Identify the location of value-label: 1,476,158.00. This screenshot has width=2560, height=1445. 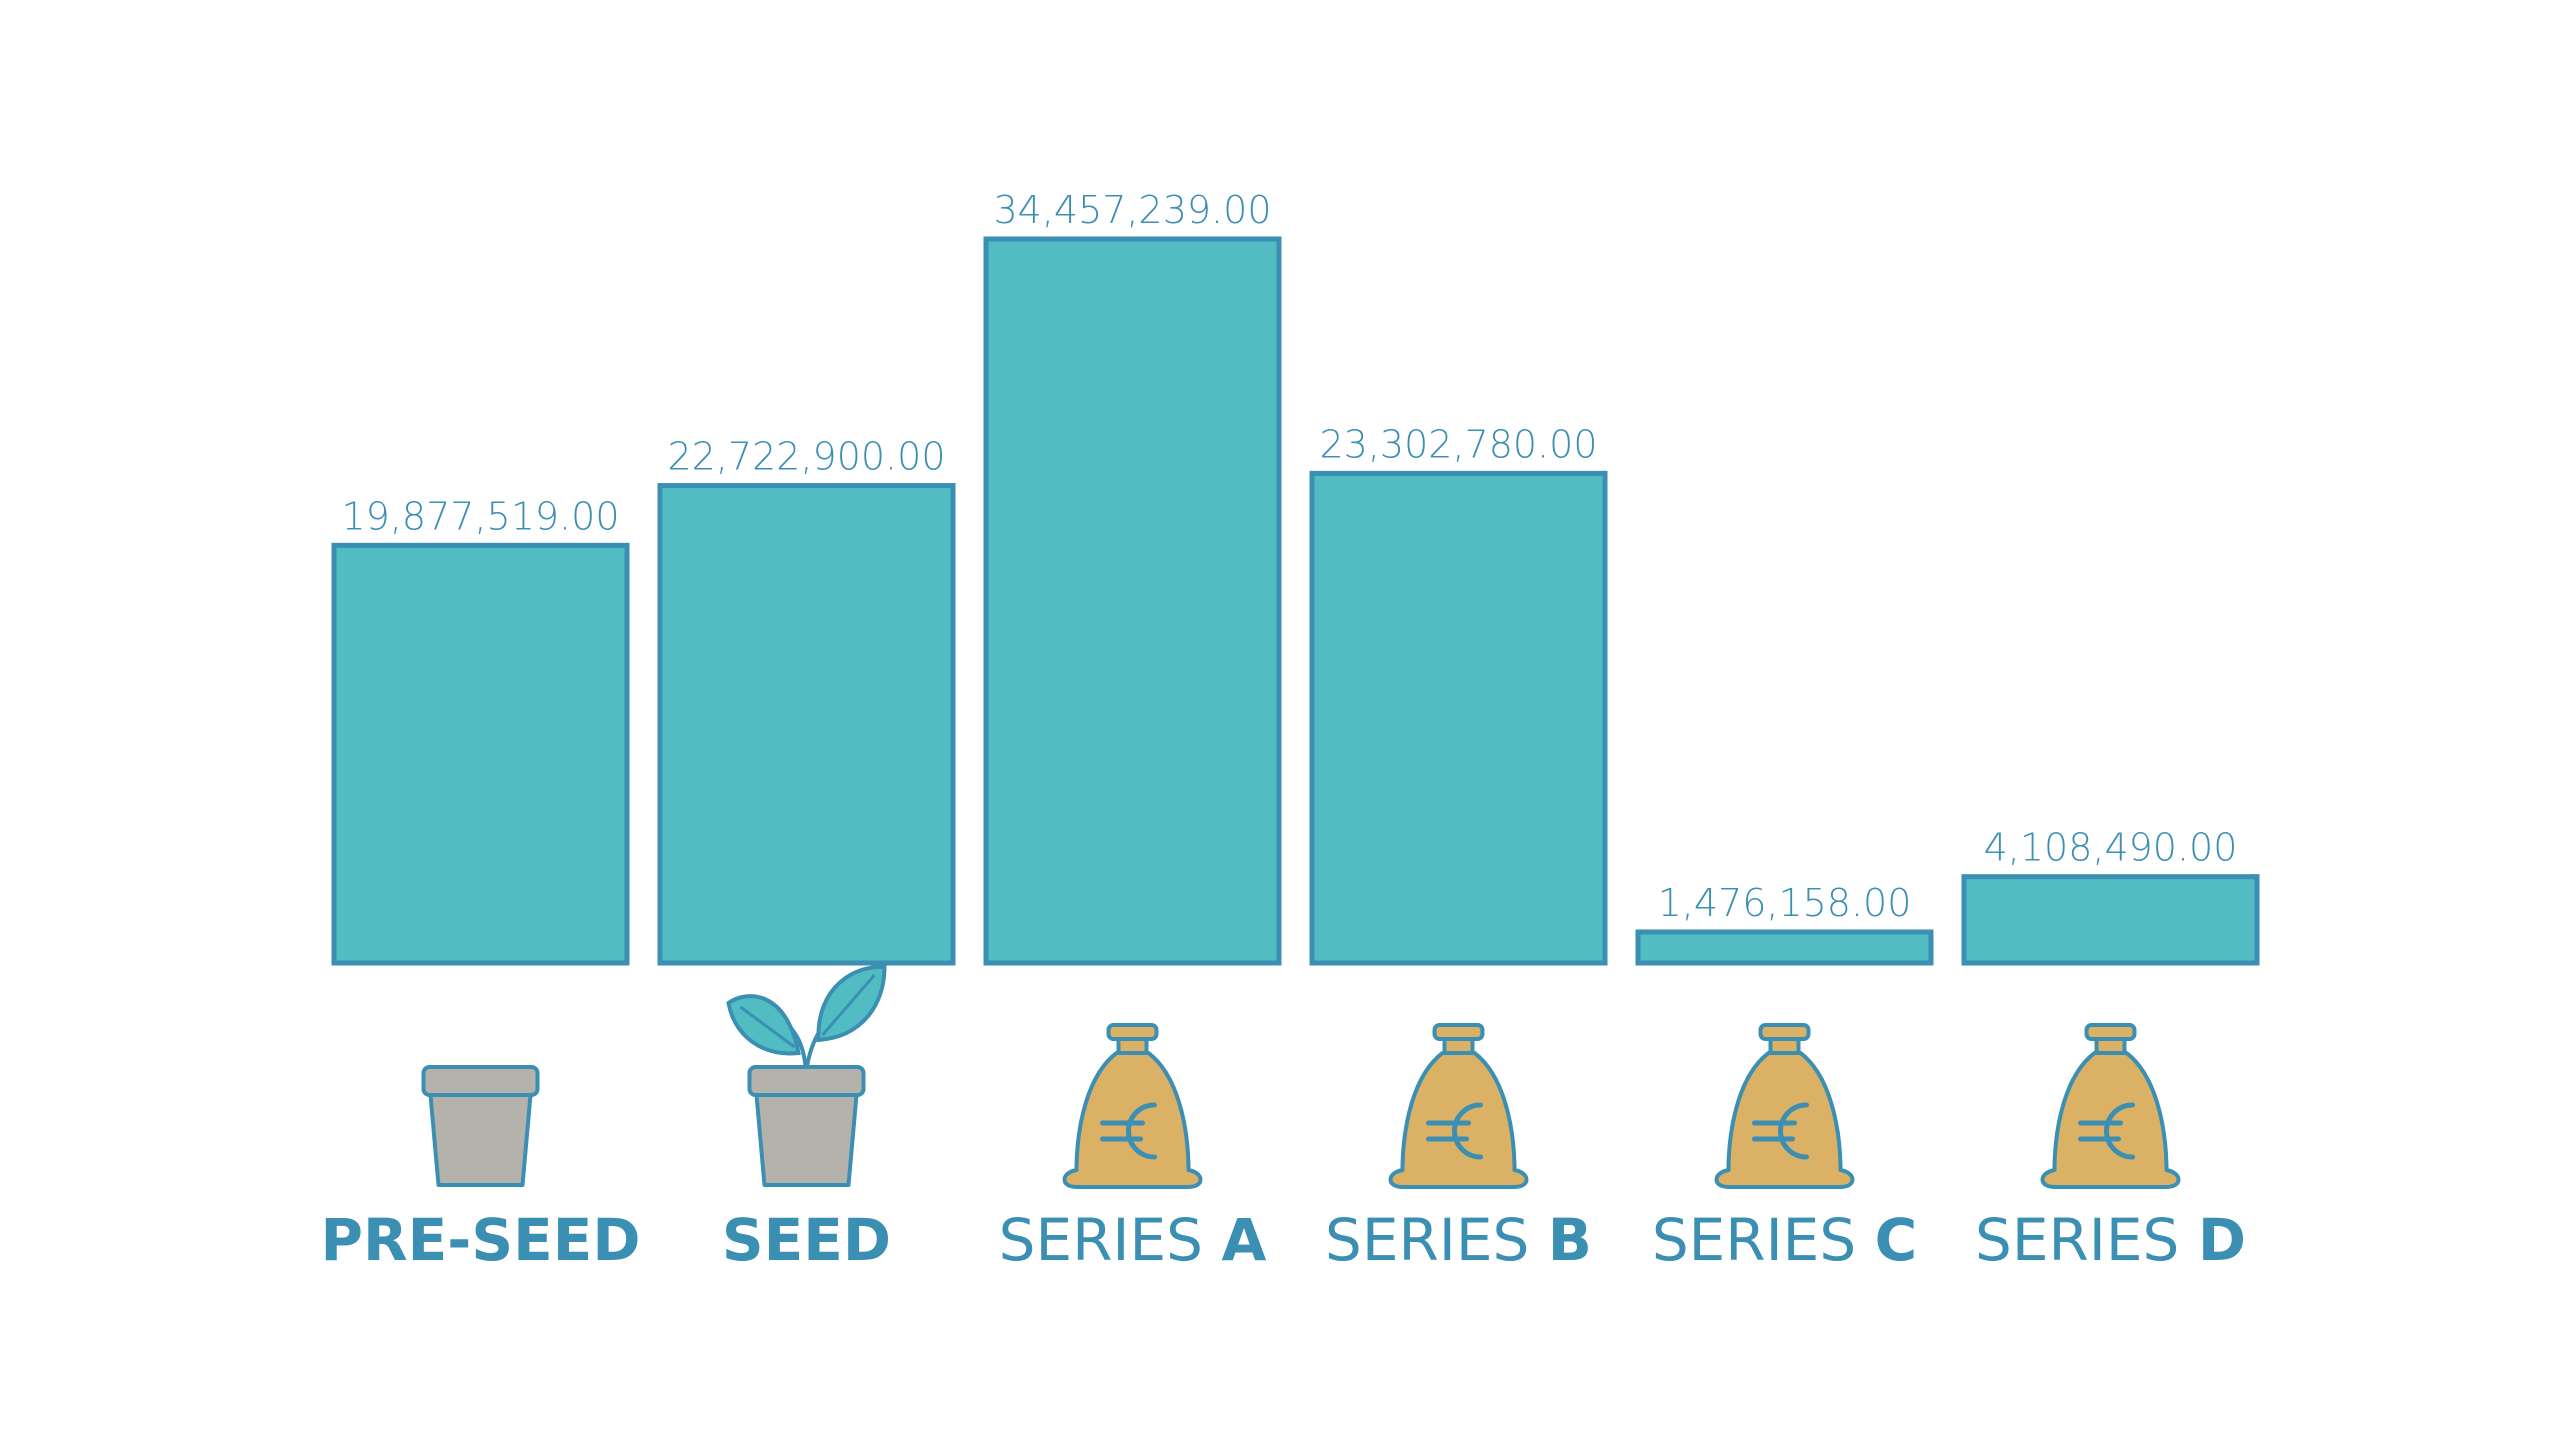
(1785, 903).